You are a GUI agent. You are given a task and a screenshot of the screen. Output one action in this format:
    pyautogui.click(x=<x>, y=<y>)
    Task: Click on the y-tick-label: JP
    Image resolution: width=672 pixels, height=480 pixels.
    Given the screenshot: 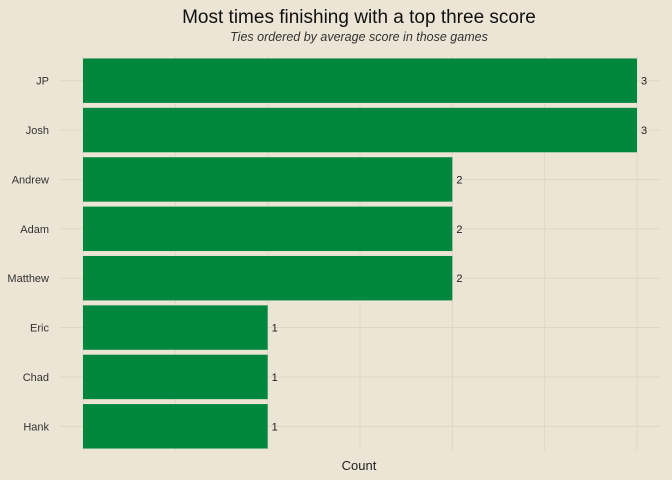 What is the action you would take?
    pyautogui.click(x=42, y=82)
    